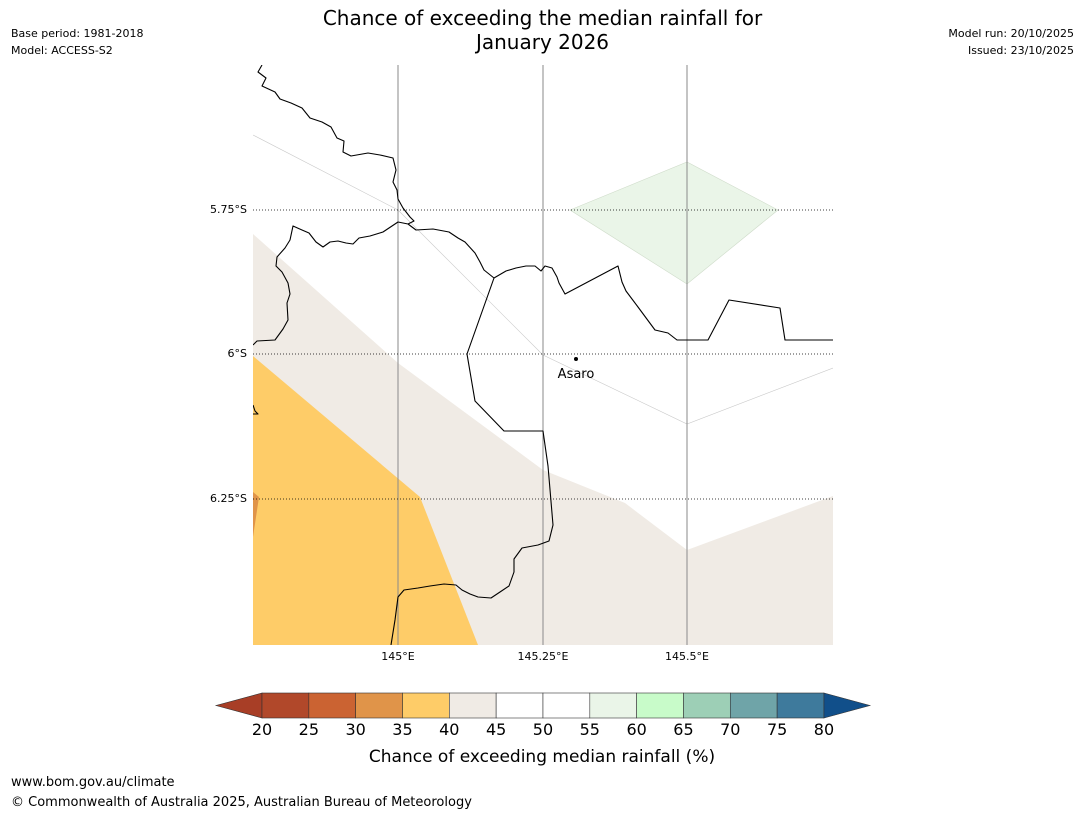  Describe the element at coordinates (576, 359) in the screenshot. I see `asaro-dot` at that location.